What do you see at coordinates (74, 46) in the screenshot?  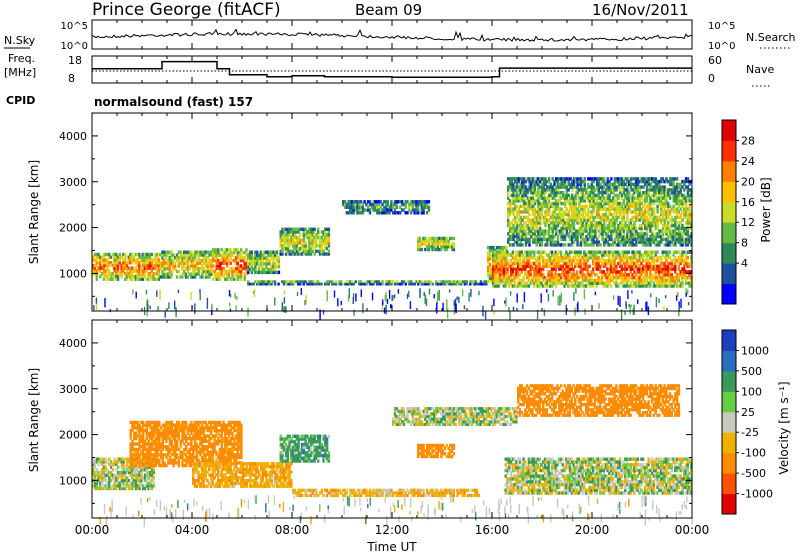 I see `sky-left-tick-bottom: 10^0` at bounding box center [74, 46].